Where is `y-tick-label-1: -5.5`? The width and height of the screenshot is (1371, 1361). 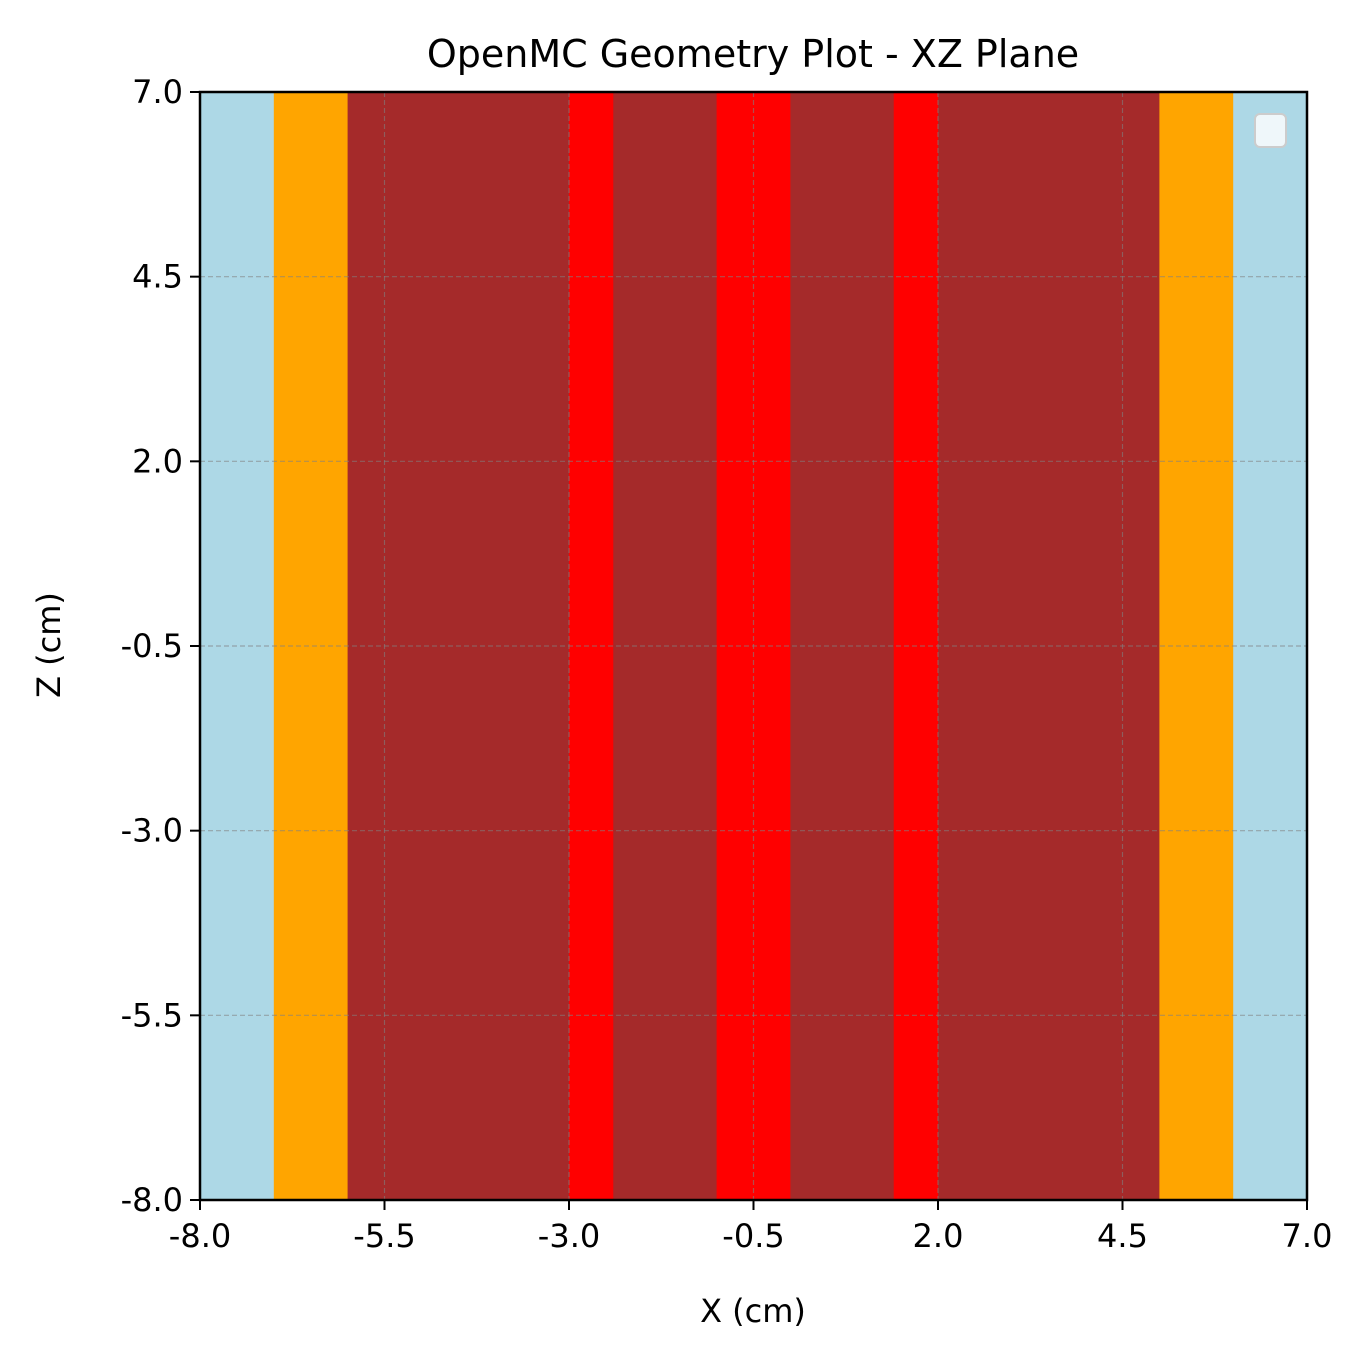
y-tick-label-1: -5.5 is located at coordinates (152, 1015).